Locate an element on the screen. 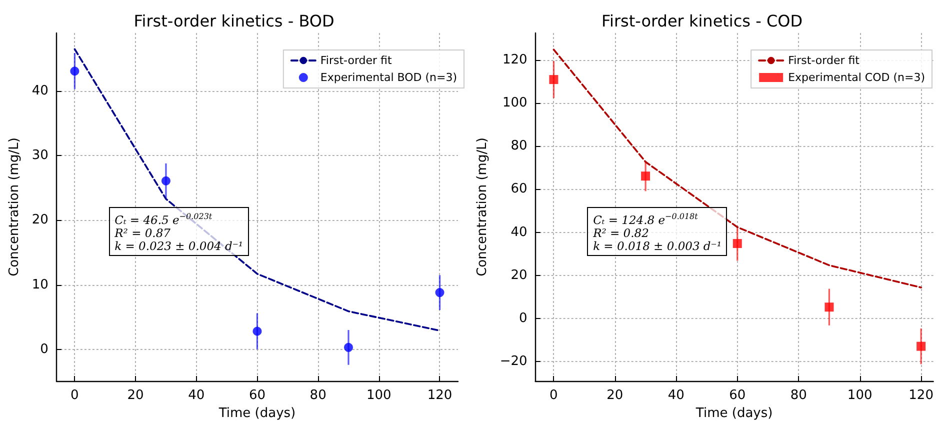 This screenshot has height=428, width=936. chart-title: First-order kinetics - COD is located at coordinates (702, 21).